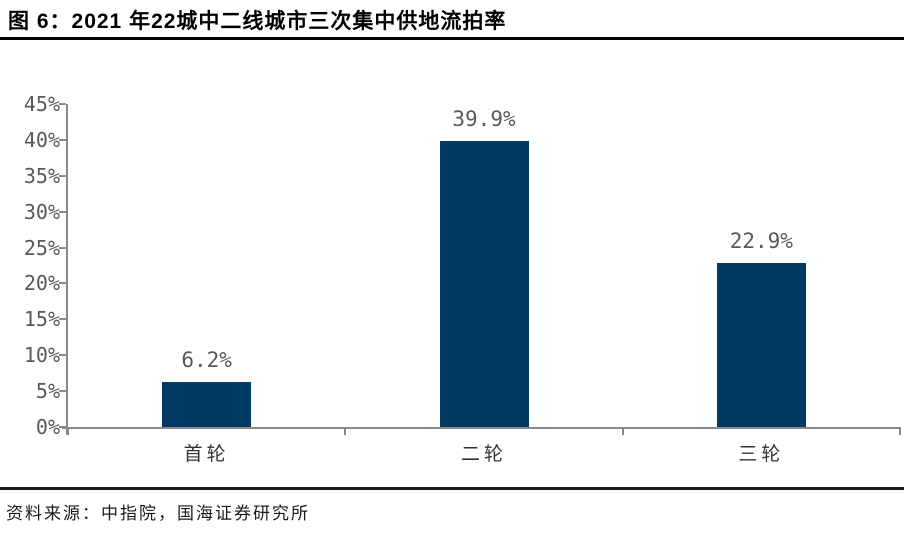 The width and height of the screenshot is (904, 549). I want to click on title-rule, so click(452, 38).